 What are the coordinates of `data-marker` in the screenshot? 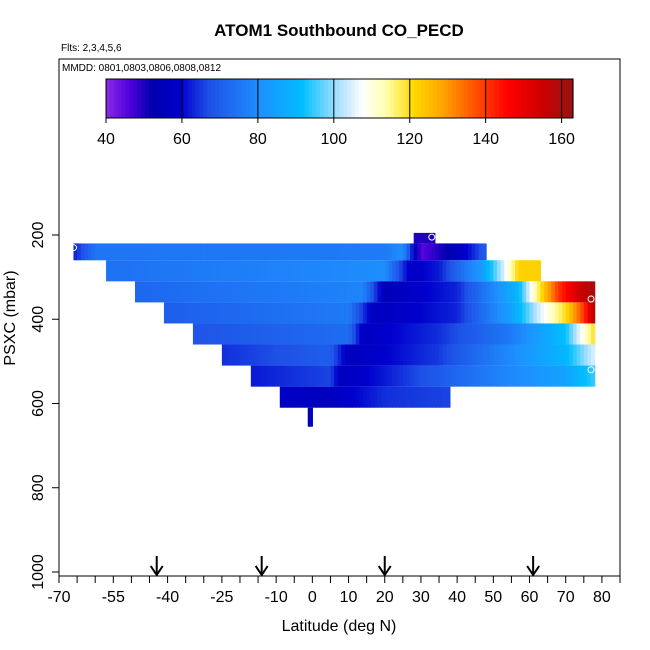 It's located at (591, 370).